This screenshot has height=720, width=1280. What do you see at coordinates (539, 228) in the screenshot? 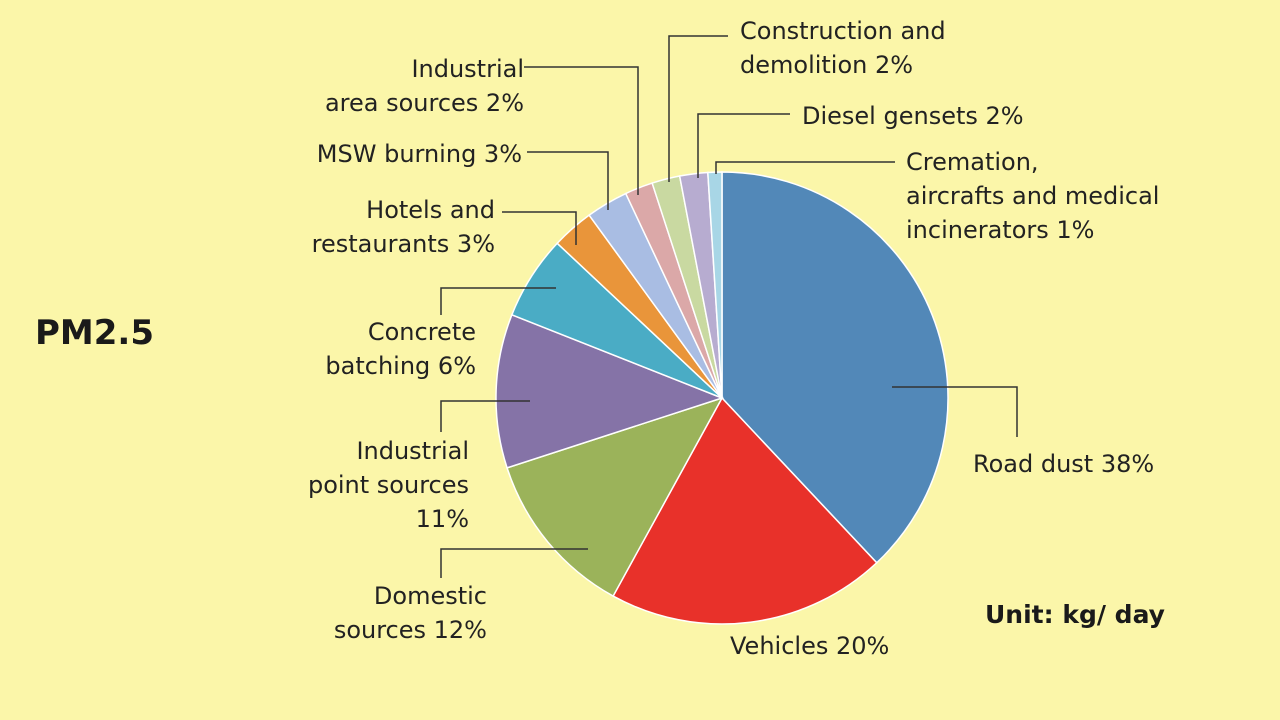
I see `leader-line-hotels` at bounding box center [539, 228].